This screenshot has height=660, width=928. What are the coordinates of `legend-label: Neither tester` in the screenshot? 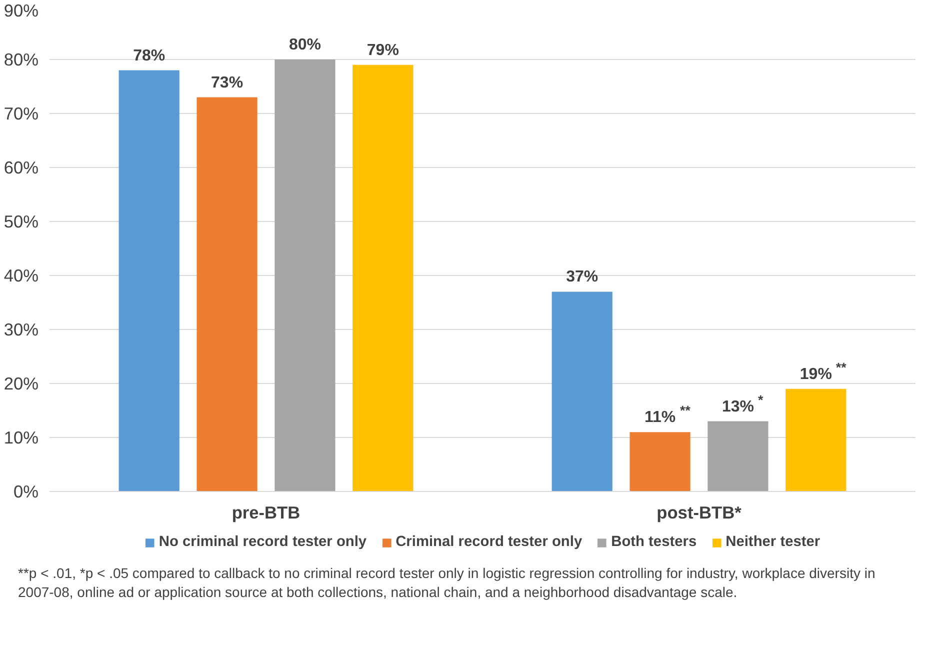 It's located at (773, 542).